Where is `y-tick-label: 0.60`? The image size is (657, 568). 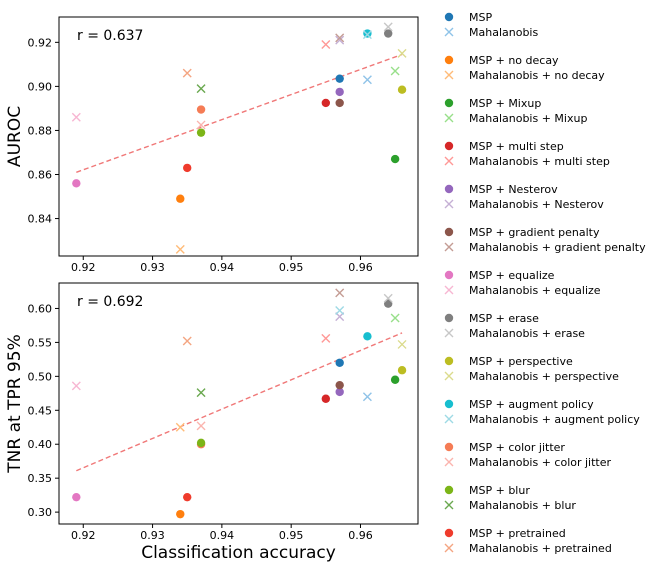 y-tick-label: 0.60 is located at coordinates (40, 308).